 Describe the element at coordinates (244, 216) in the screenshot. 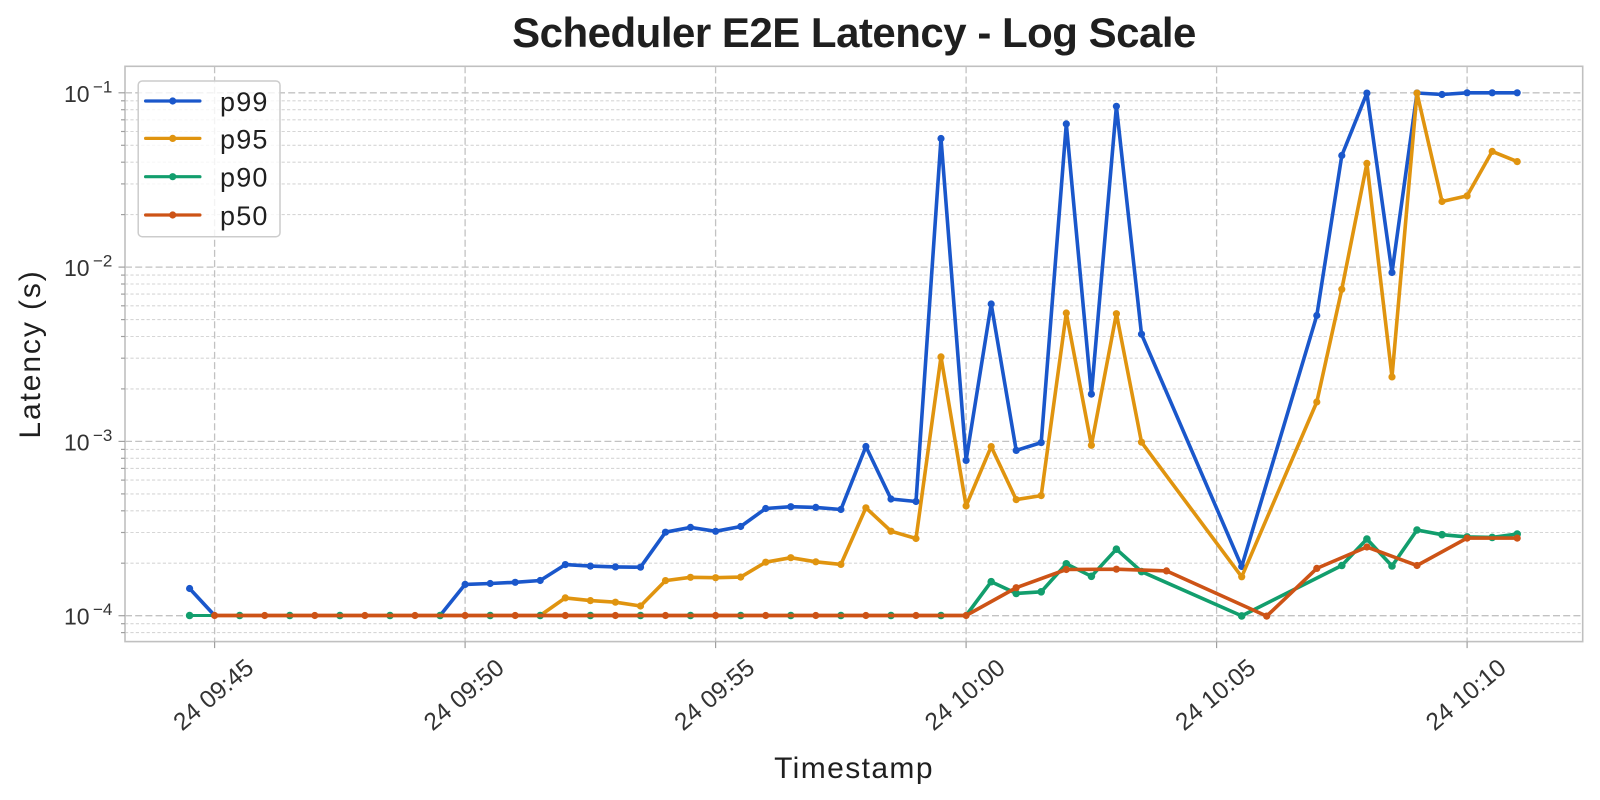

I see `svg-text: p50` at that location.